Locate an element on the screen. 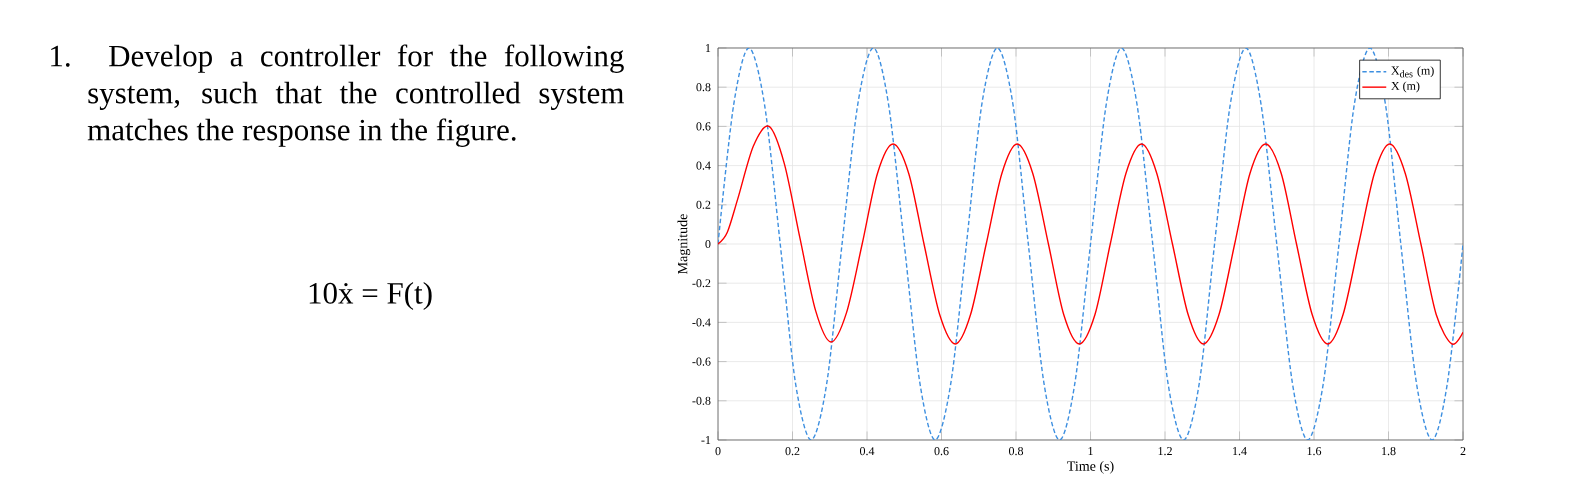  y-tick-label: -0.6 is located at coordinates (701, 361).